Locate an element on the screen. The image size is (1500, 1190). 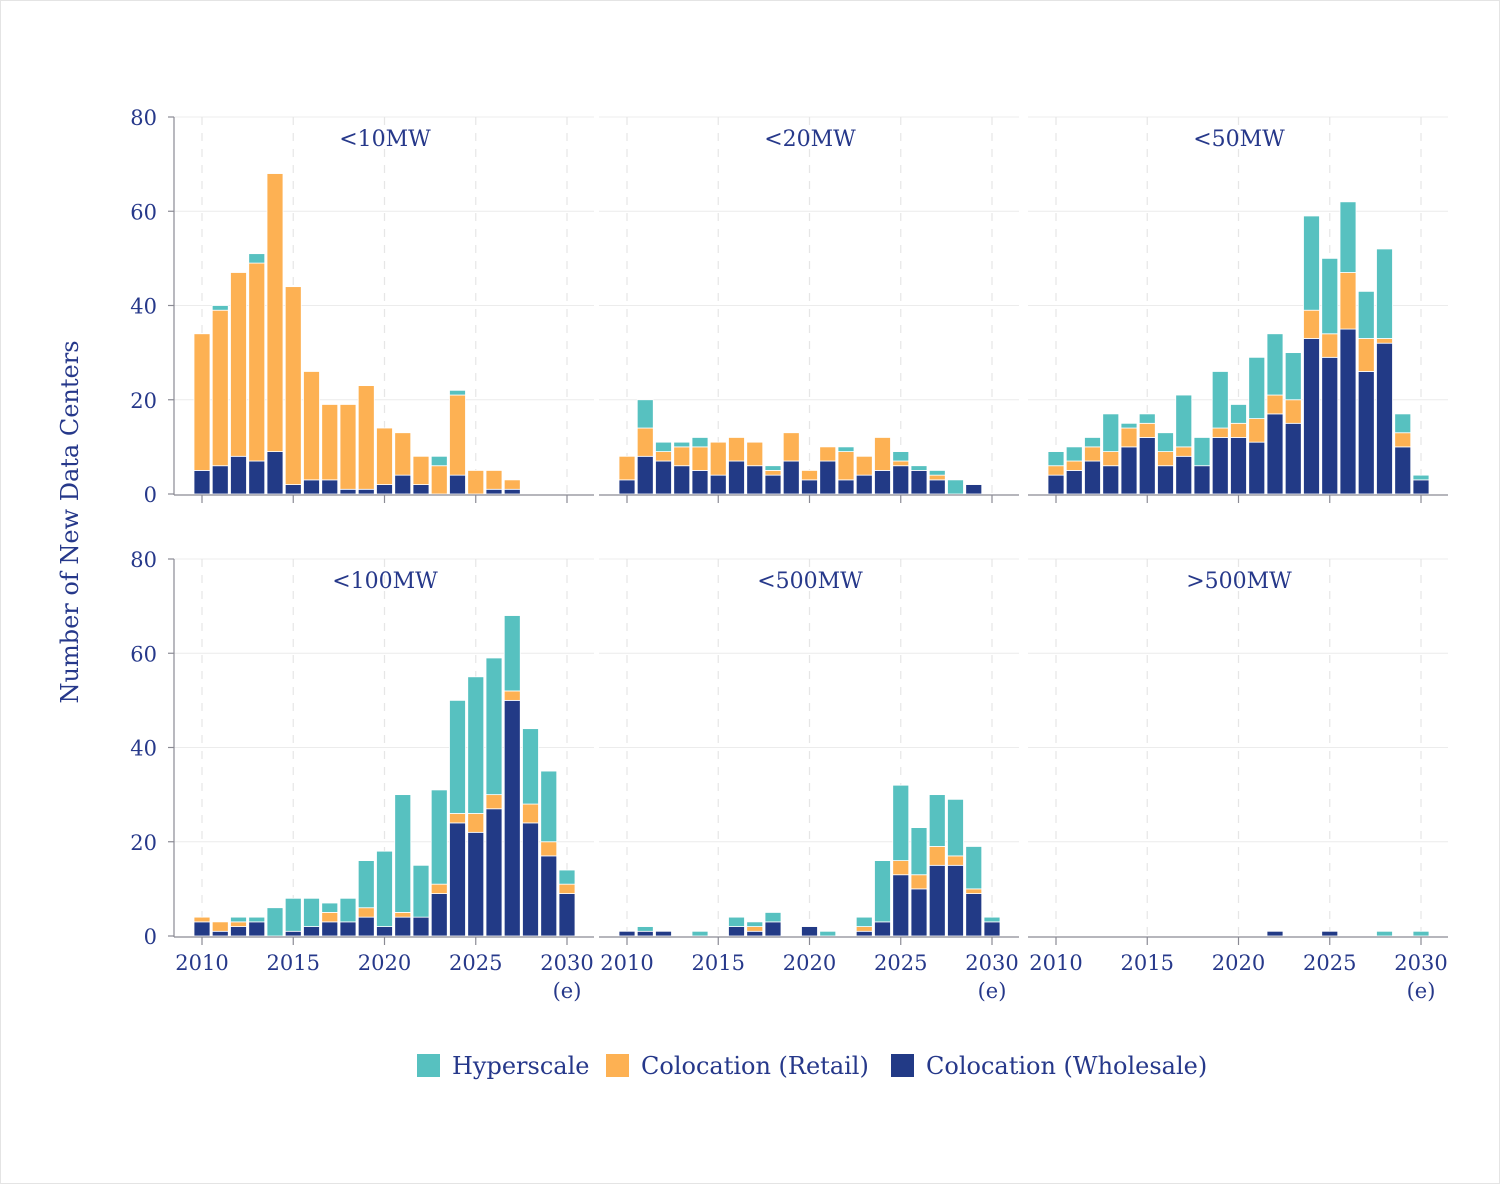
x-tick-label: 2020 is located at coordinates (1238, 963).